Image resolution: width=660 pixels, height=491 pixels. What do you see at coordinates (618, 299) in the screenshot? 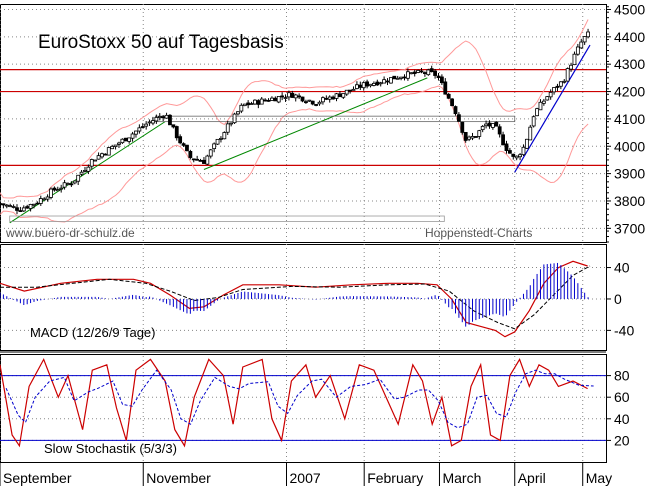
I see `macd-tick-label: 0` at bounding box center [618, 299].